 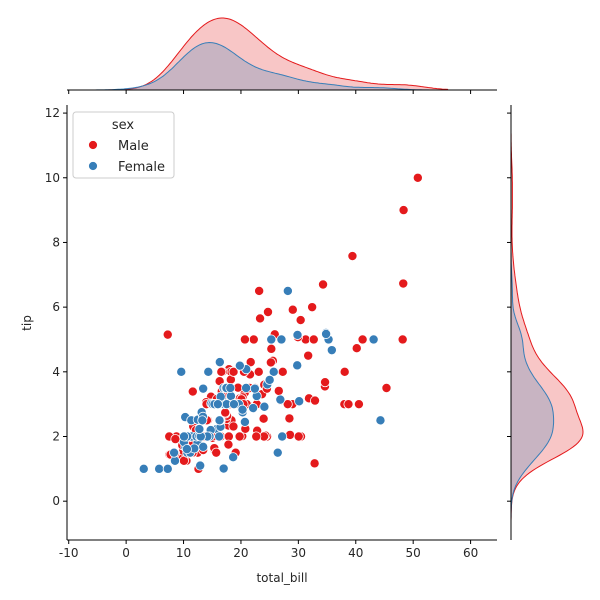 I want to click on y-tick-label: 4, so click(x=56, y=372).